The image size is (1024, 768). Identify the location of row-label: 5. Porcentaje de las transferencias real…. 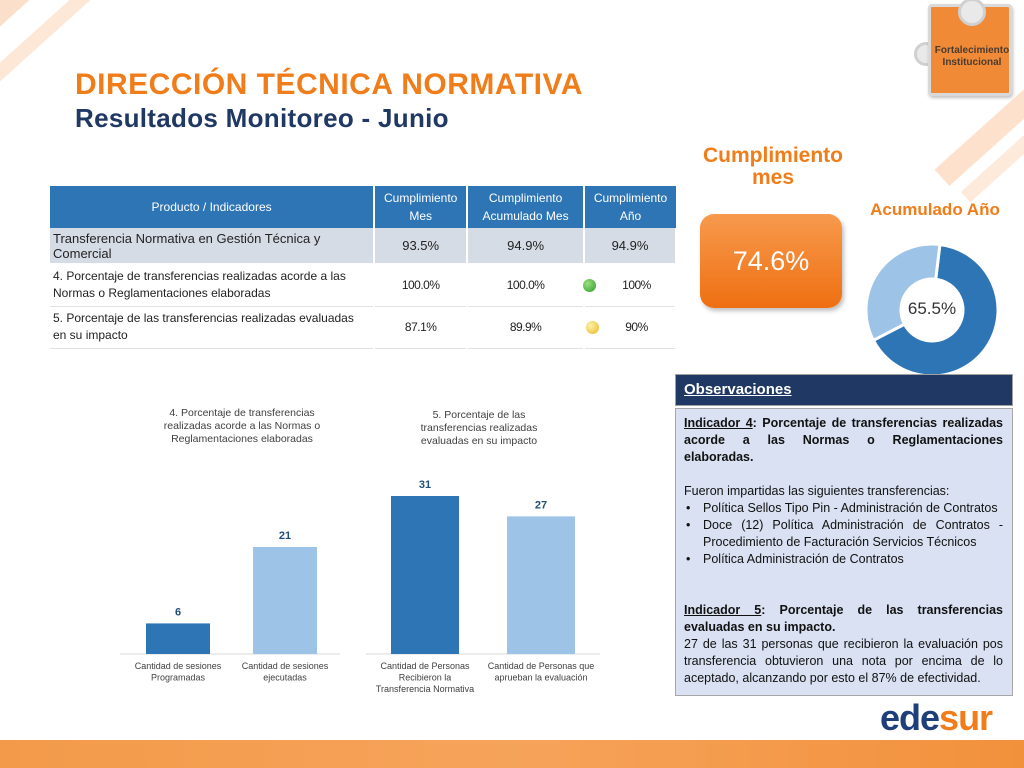
(213, 327).